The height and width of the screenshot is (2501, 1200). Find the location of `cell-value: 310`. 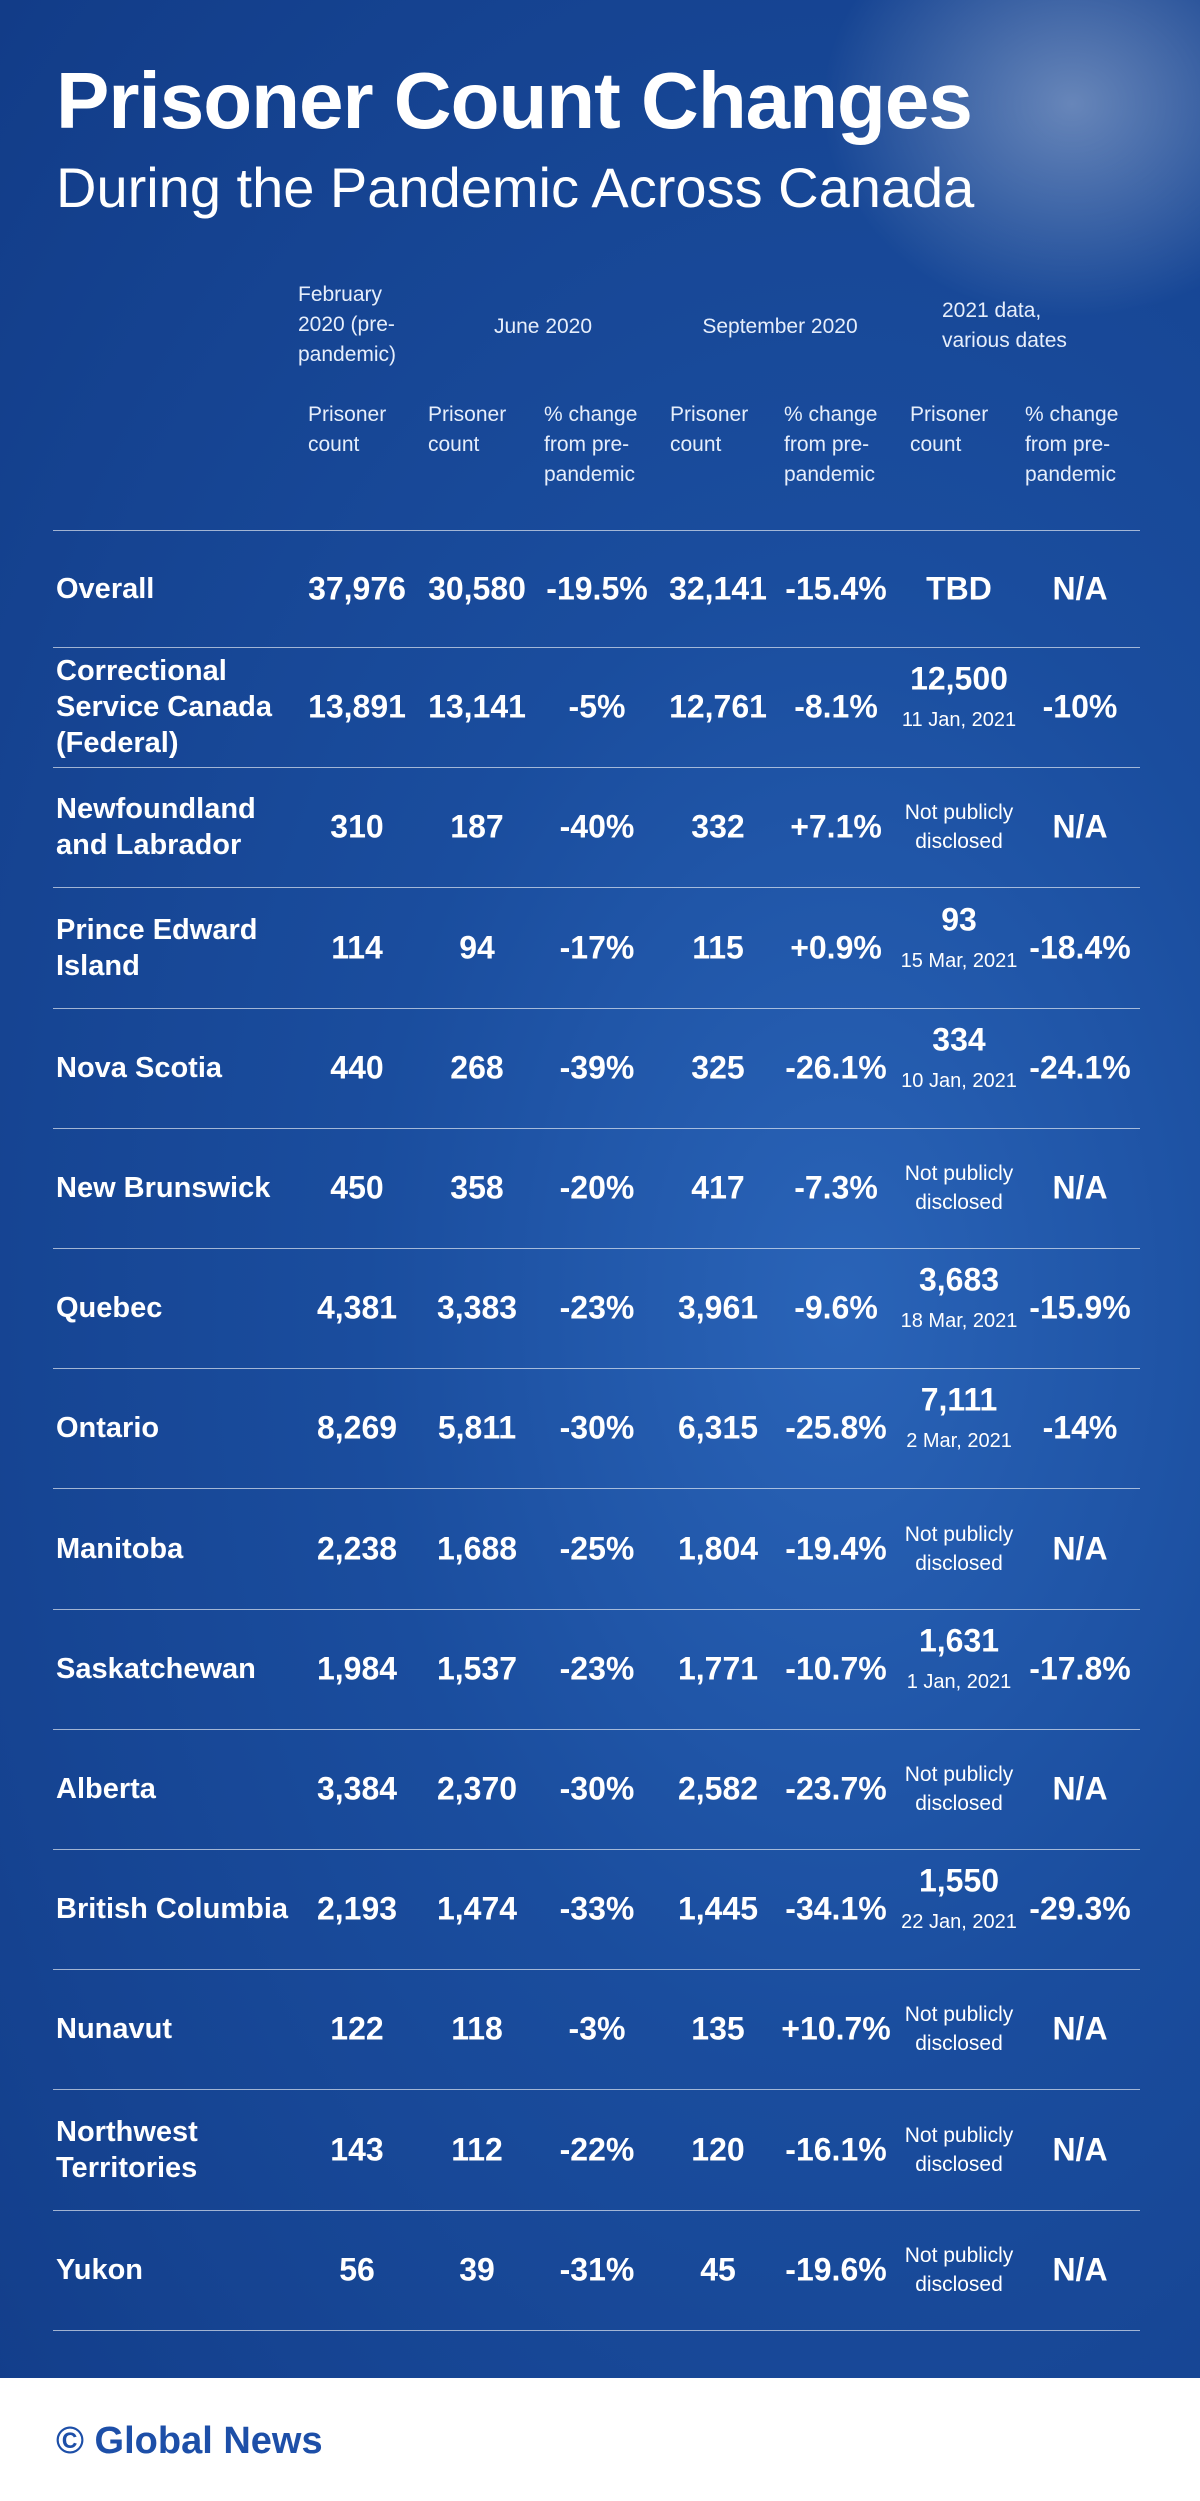

cell-value: 310 is located at coordinates (357, 826).